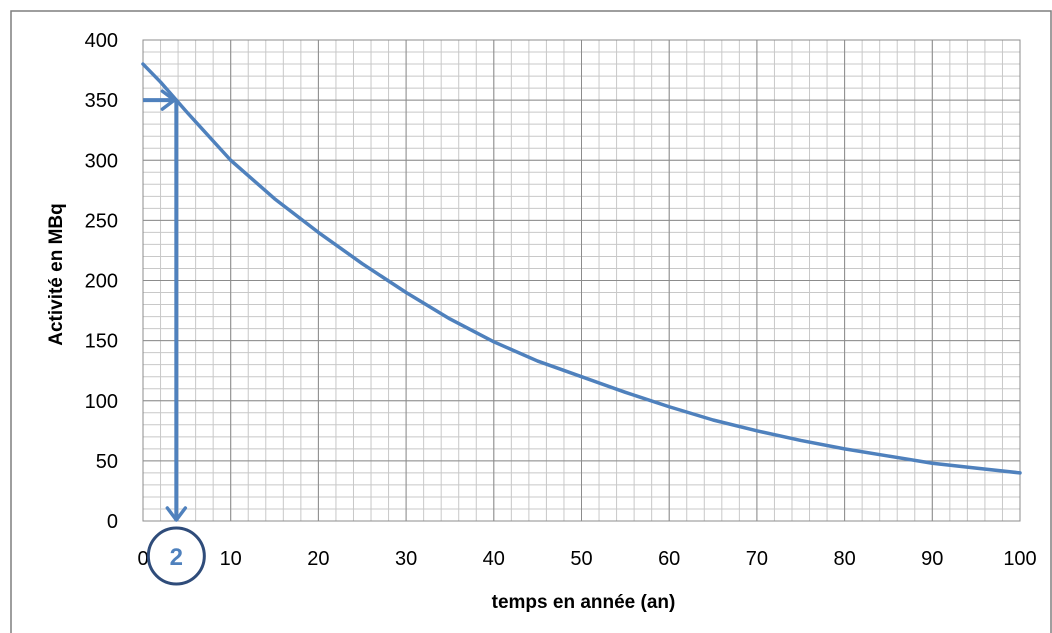 This screenshot has width=1052, height=633. What do you see at coordinates (107, 462) in the screenshot?
I see `y-tick-label: 50` at bounding box center [107, 462].